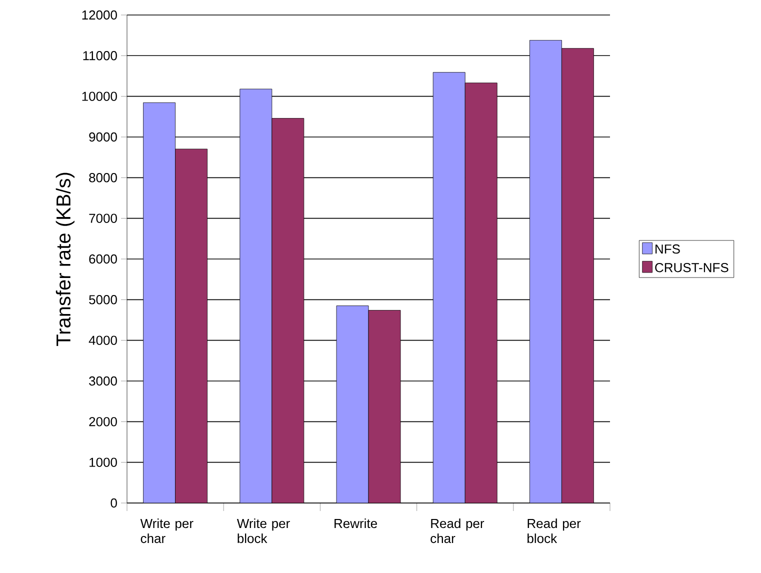 The height and width of the screenshot is (573, 761). Describe the element at coordinates (103, 421) in the screenshot. I see `y-tick-label: 2000` at that location.